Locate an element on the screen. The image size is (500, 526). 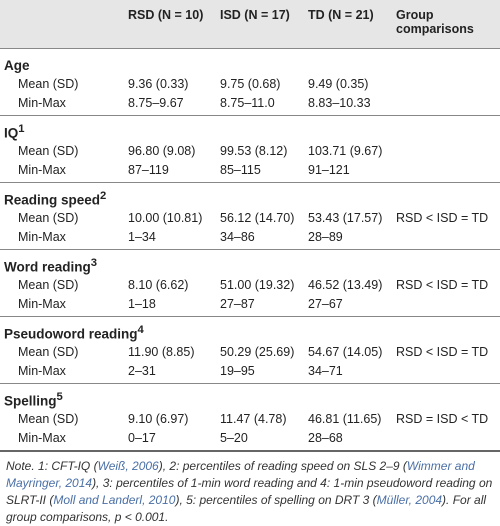
cell: 1–18 is located at coordinates (168, 305).